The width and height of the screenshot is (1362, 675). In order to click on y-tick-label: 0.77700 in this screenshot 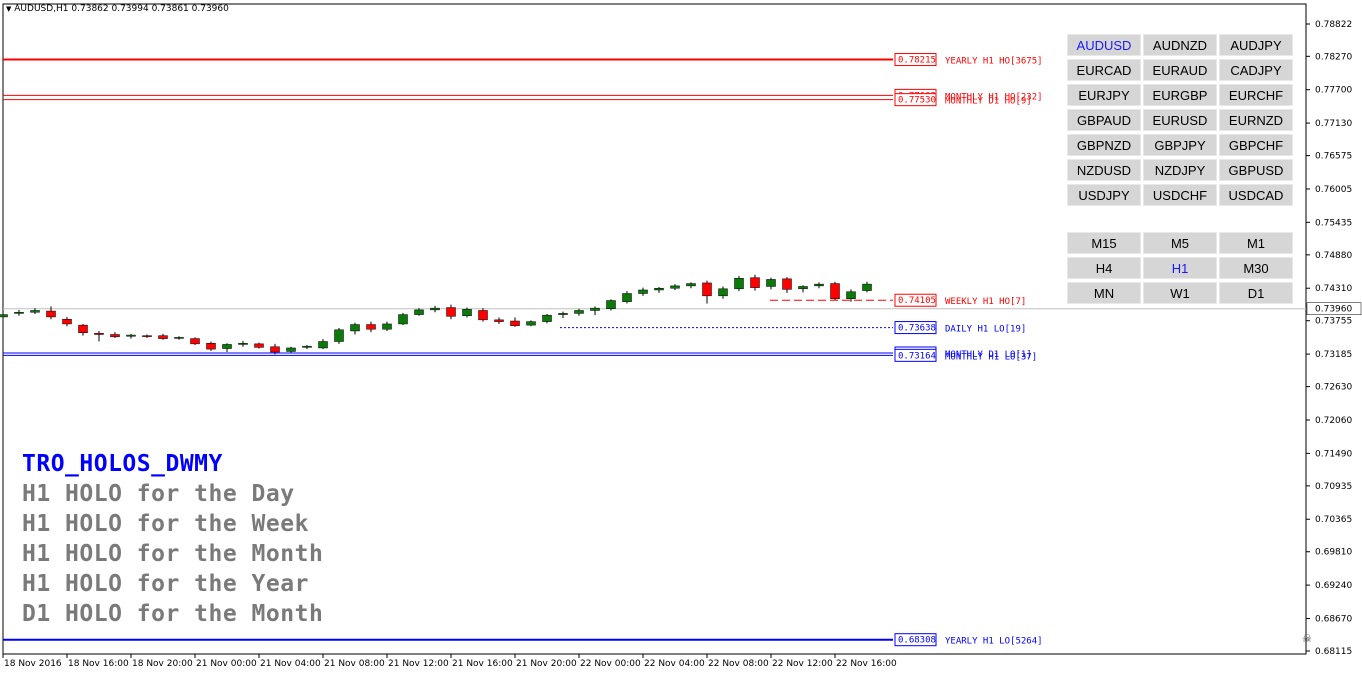, I will do `click(1333, 91)`.